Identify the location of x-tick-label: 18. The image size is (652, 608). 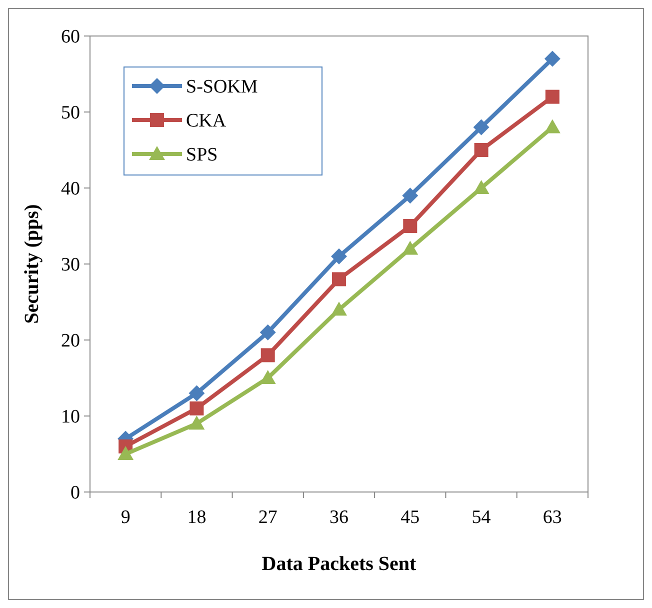
(196, 517).